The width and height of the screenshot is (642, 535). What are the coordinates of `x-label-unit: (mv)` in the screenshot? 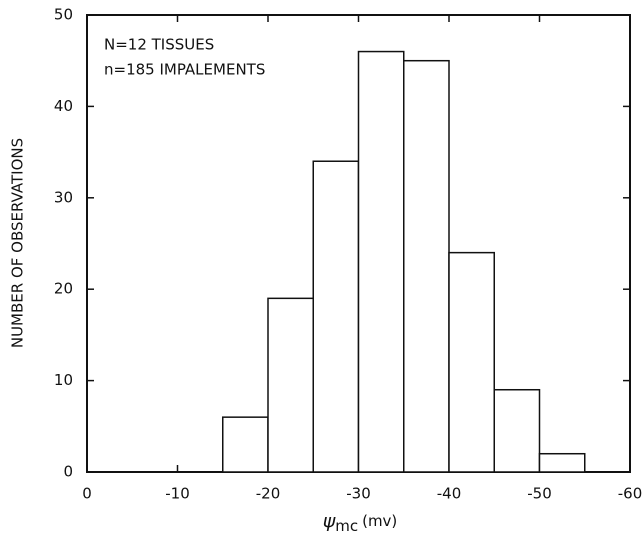 It's located at (379, 521).